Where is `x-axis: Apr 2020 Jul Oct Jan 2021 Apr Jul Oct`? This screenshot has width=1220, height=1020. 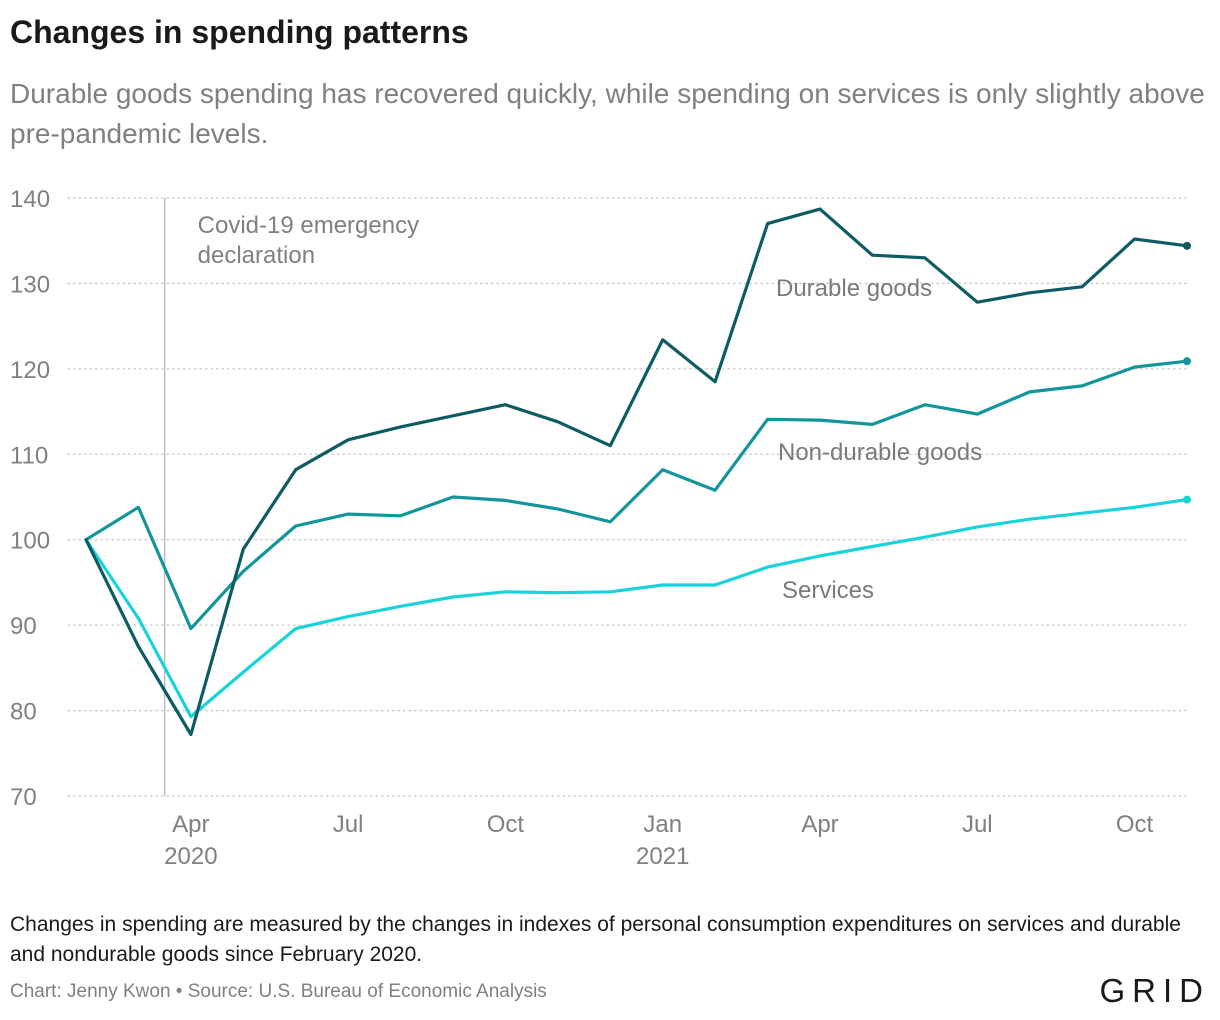 x-axis: Apr 2020 Jul Oct Jan 2021 Apr Jul Oct is located at coordinates (658, 840).